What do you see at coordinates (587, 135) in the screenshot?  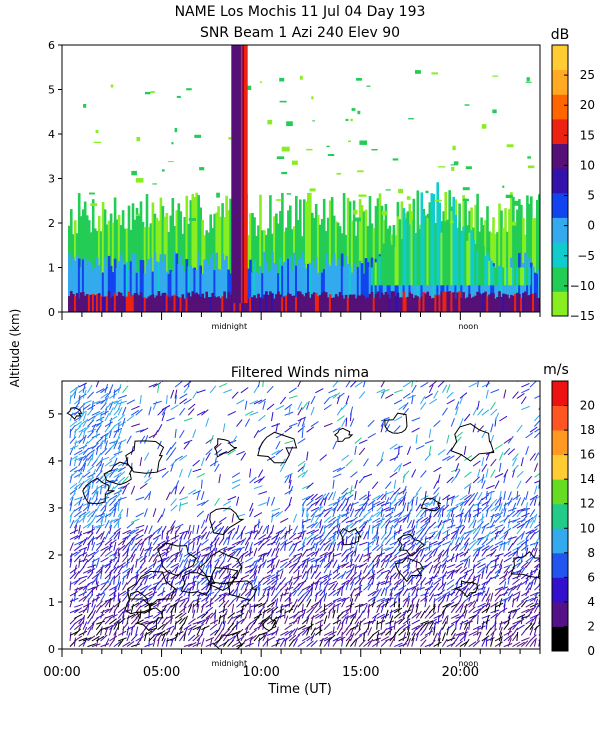 I see `colorbar-tick-label: 15` at bounding box center [587, 135].